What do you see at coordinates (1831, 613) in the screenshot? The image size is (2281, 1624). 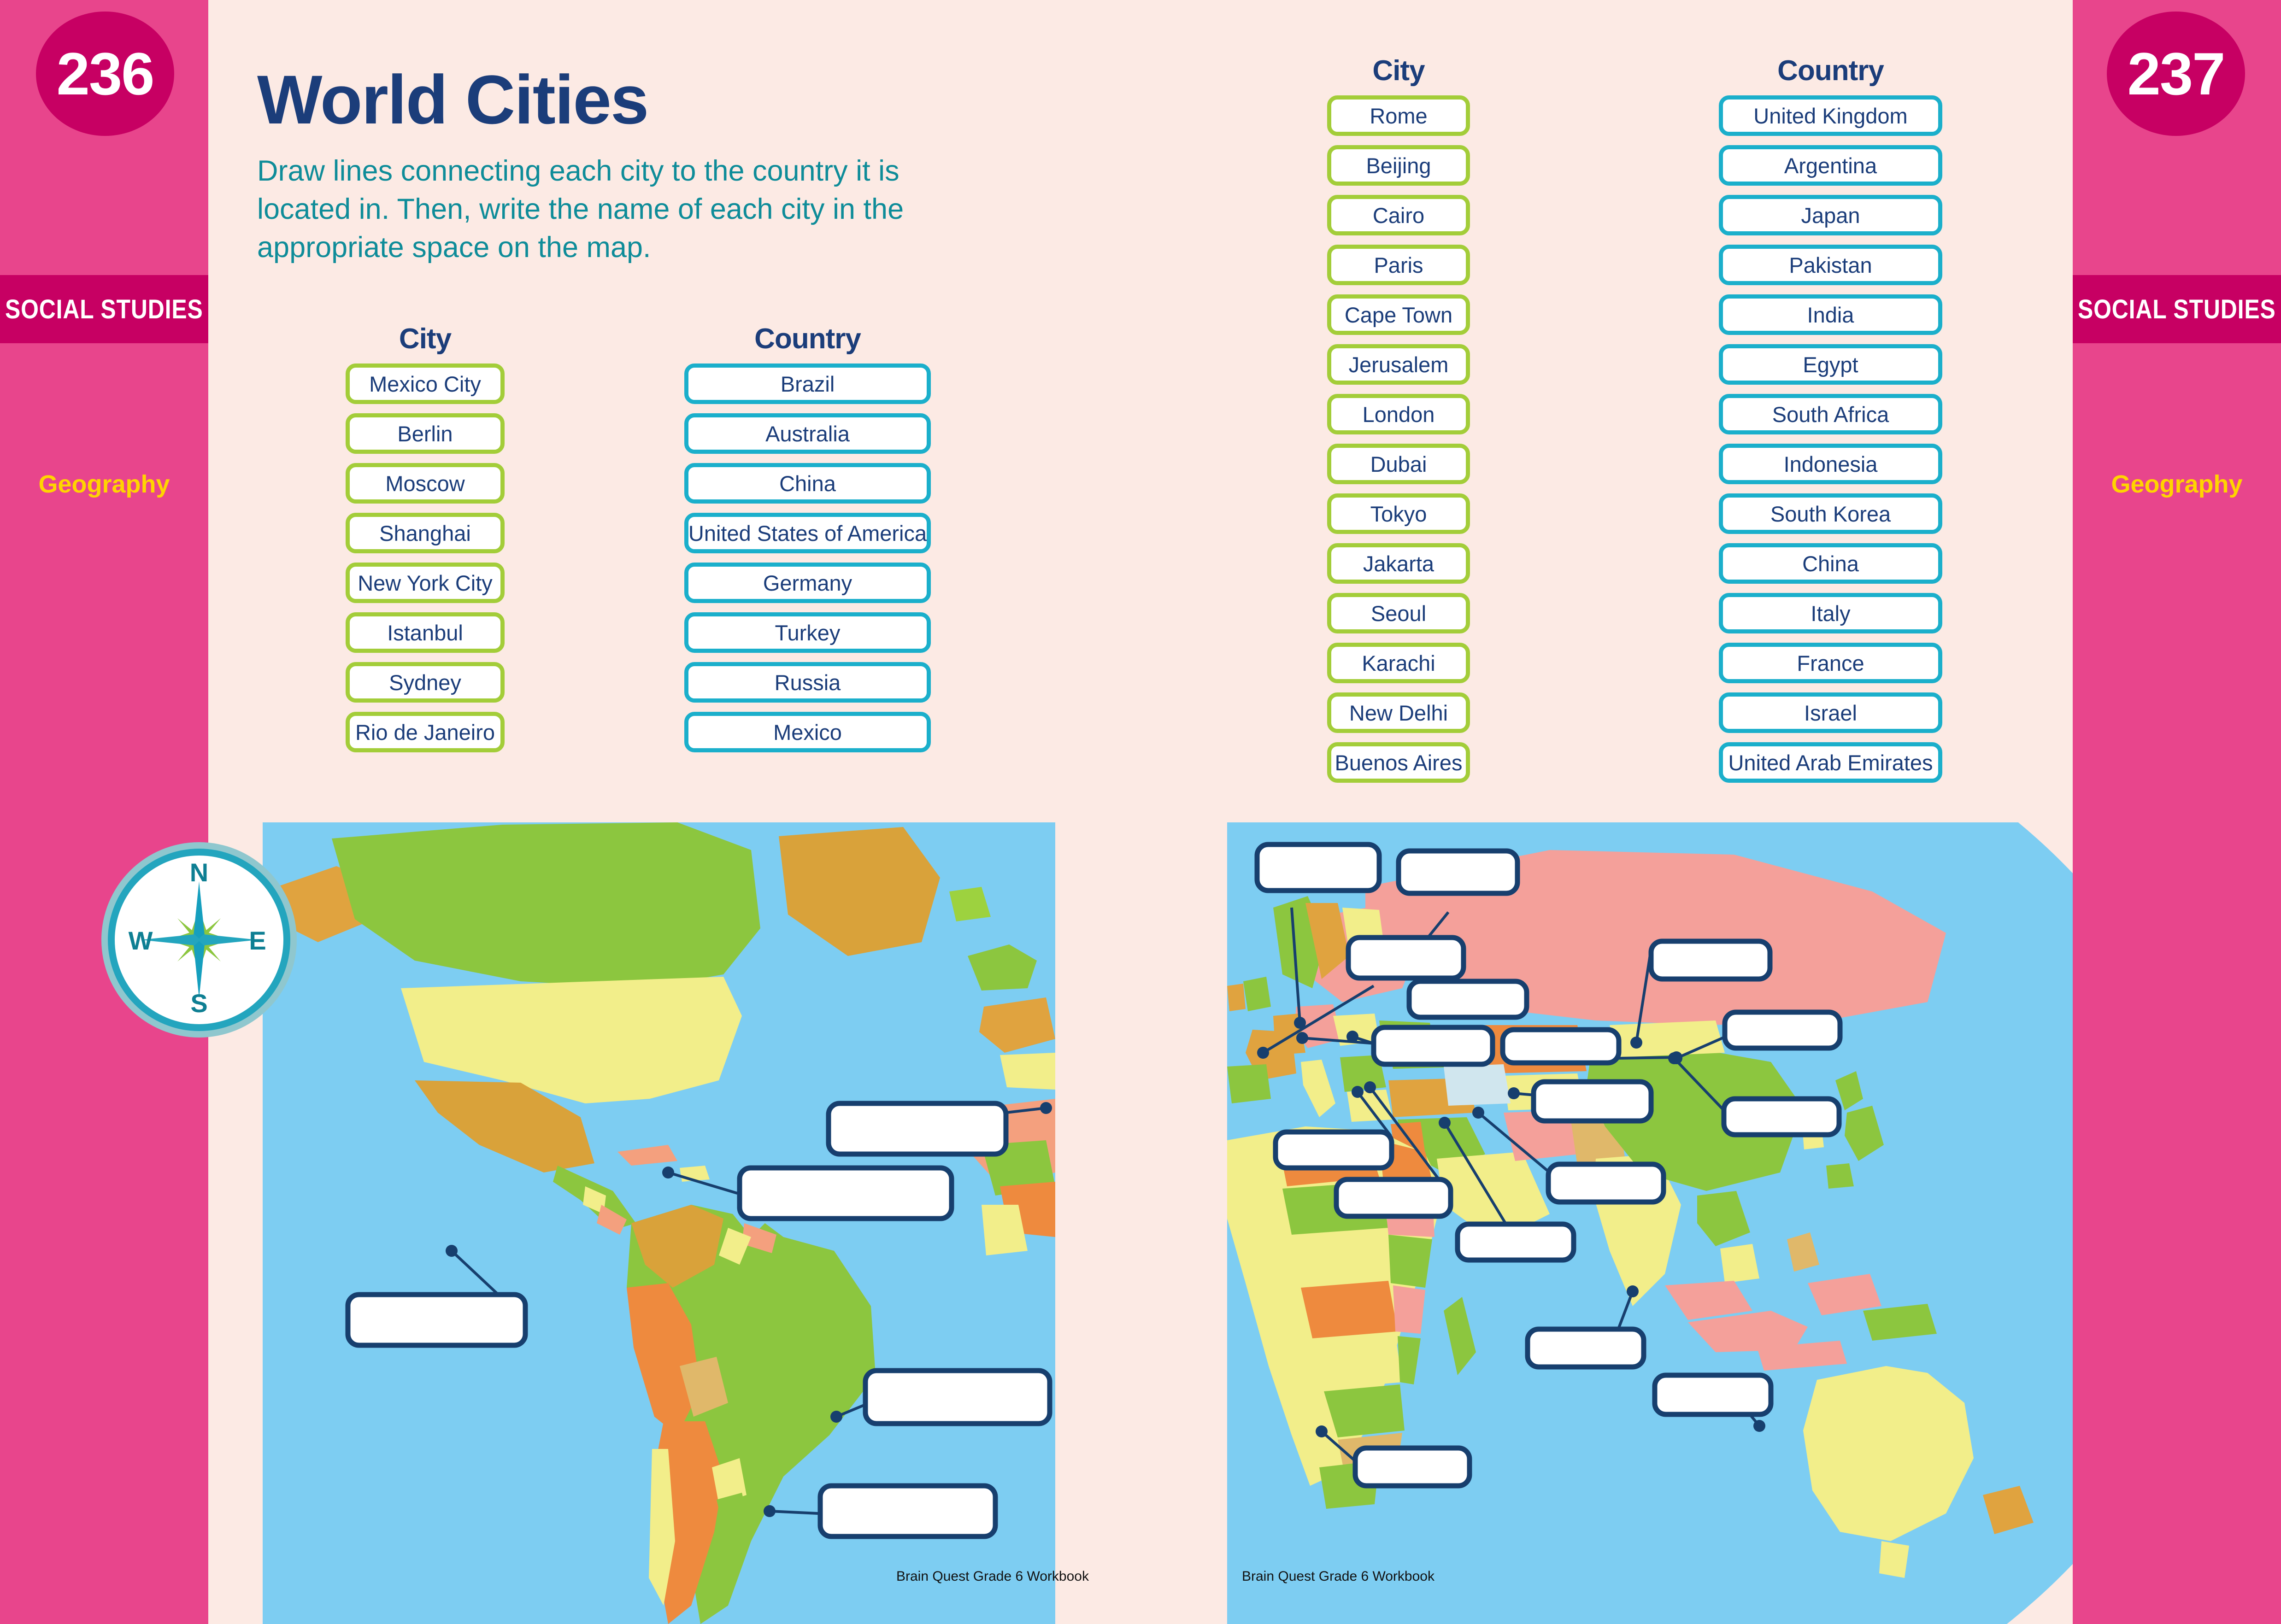 I see `country-chip: Italy` at bounding box center [1831, 613].